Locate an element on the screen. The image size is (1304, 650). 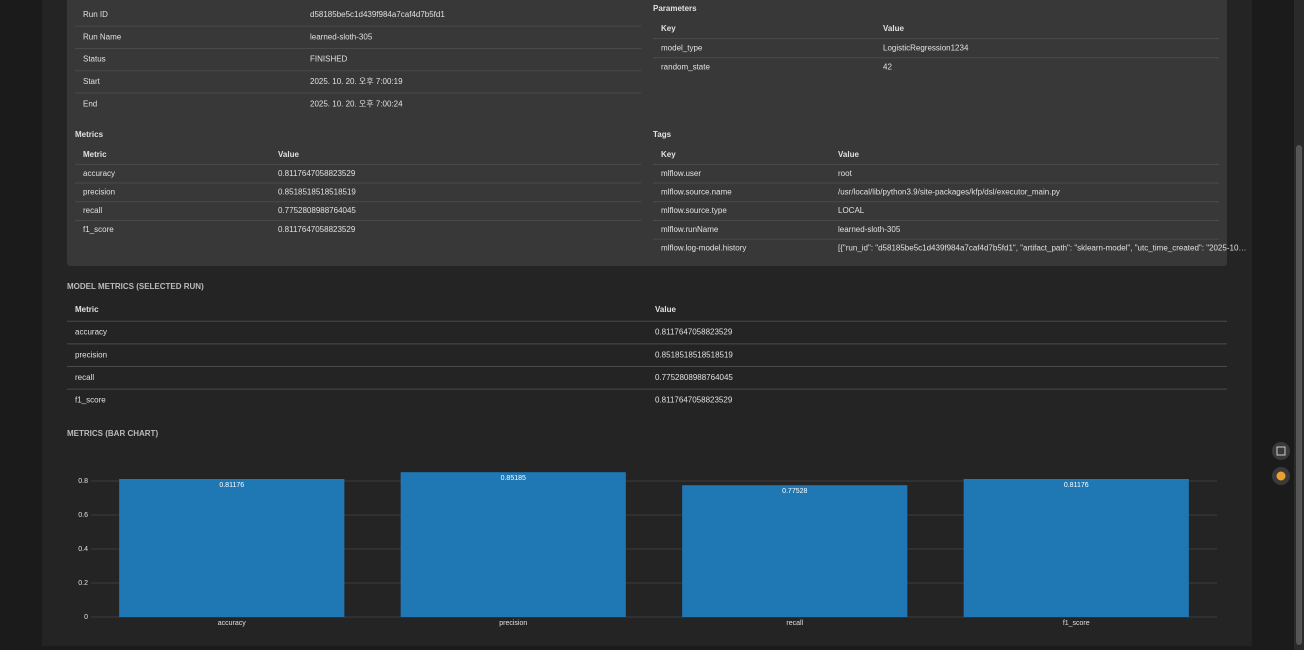
table-cell: 42 is located at coordinates (887, 67).